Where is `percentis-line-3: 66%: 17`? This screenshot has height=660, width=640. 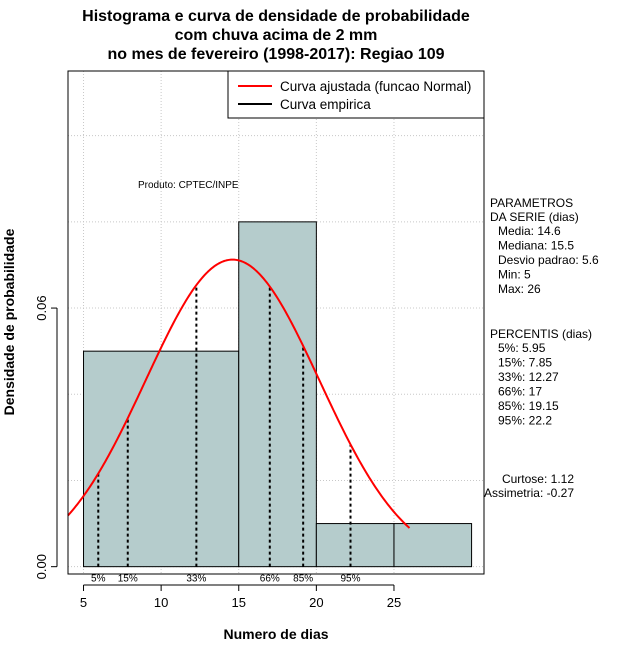 percentis-line-3: 66%: 17 is located at coordinates (520, 392).